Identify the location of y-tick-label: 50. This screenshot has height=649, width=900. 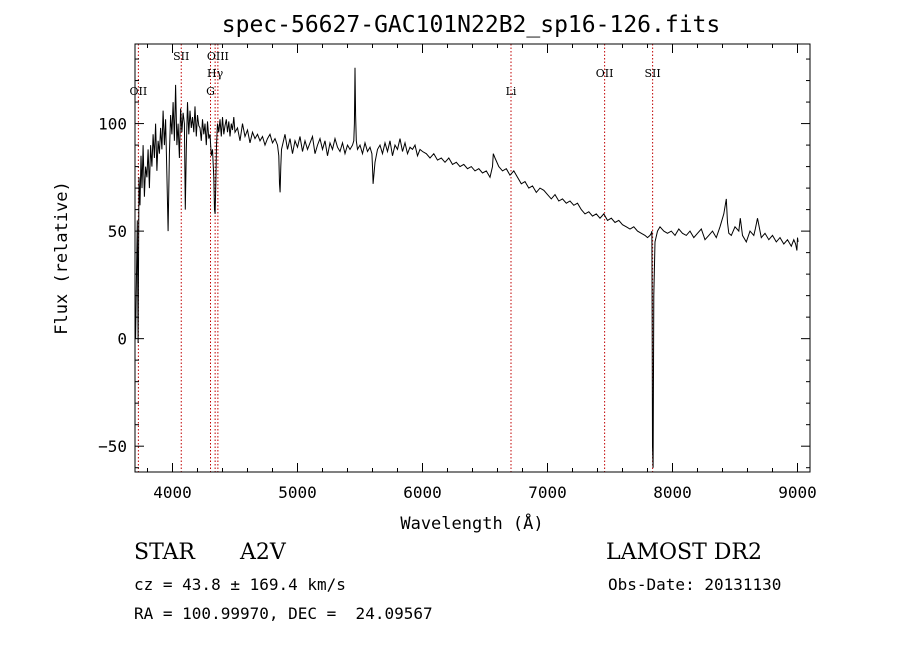
(117, 231).